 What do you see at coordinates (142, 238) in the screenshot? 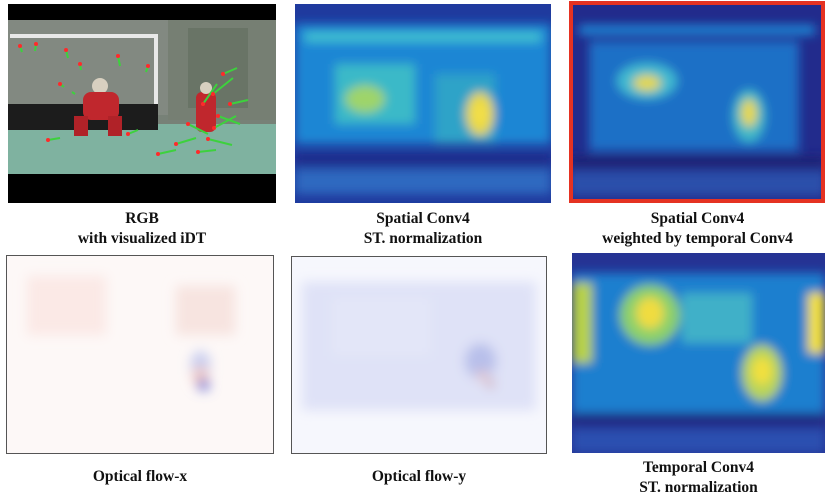
I see `caption-rgb-line2: with visualized iDT` at bounding box center [142, 238].